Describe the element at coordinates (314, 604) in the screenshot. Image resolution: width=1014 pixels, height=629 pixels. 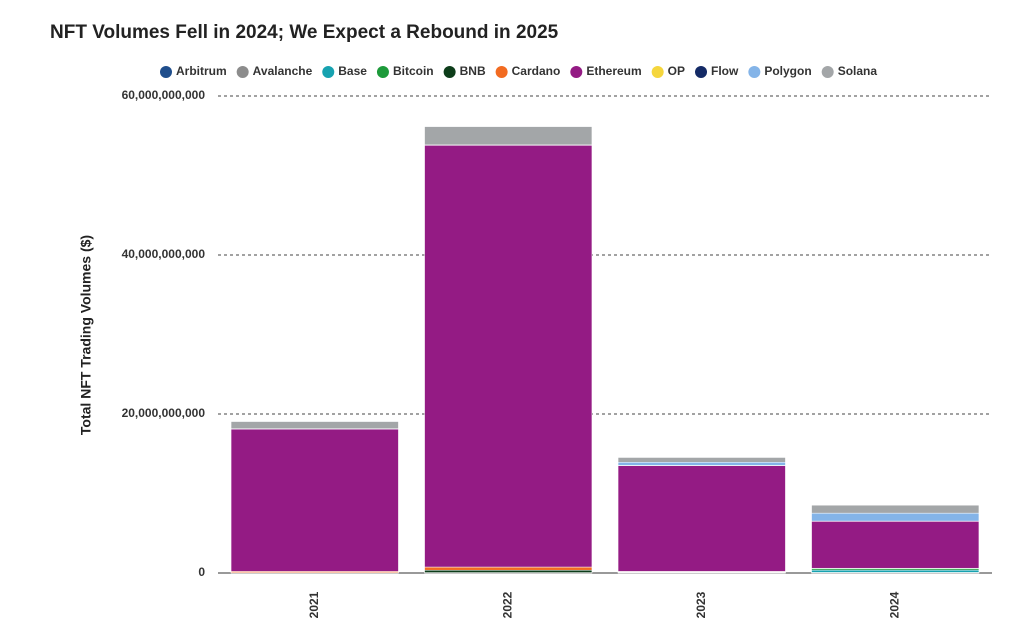
I see `x-tick-label: 2021` at that location.